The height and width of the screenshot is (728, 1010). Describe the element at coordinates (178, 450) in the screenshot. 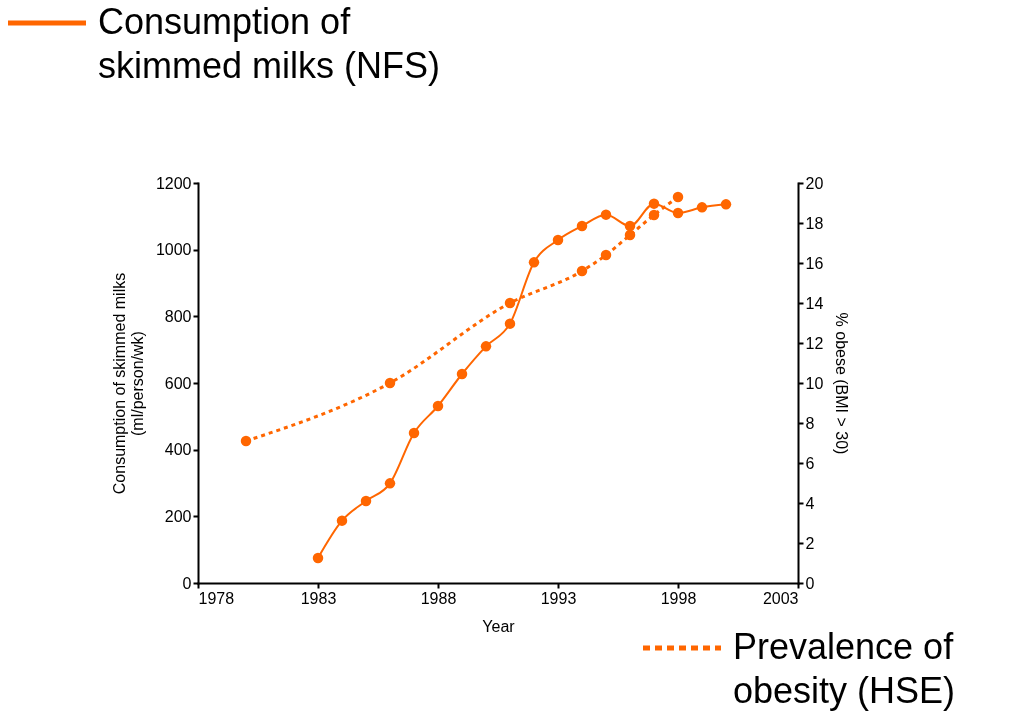

I see `y-tick-label: 400` at that location.